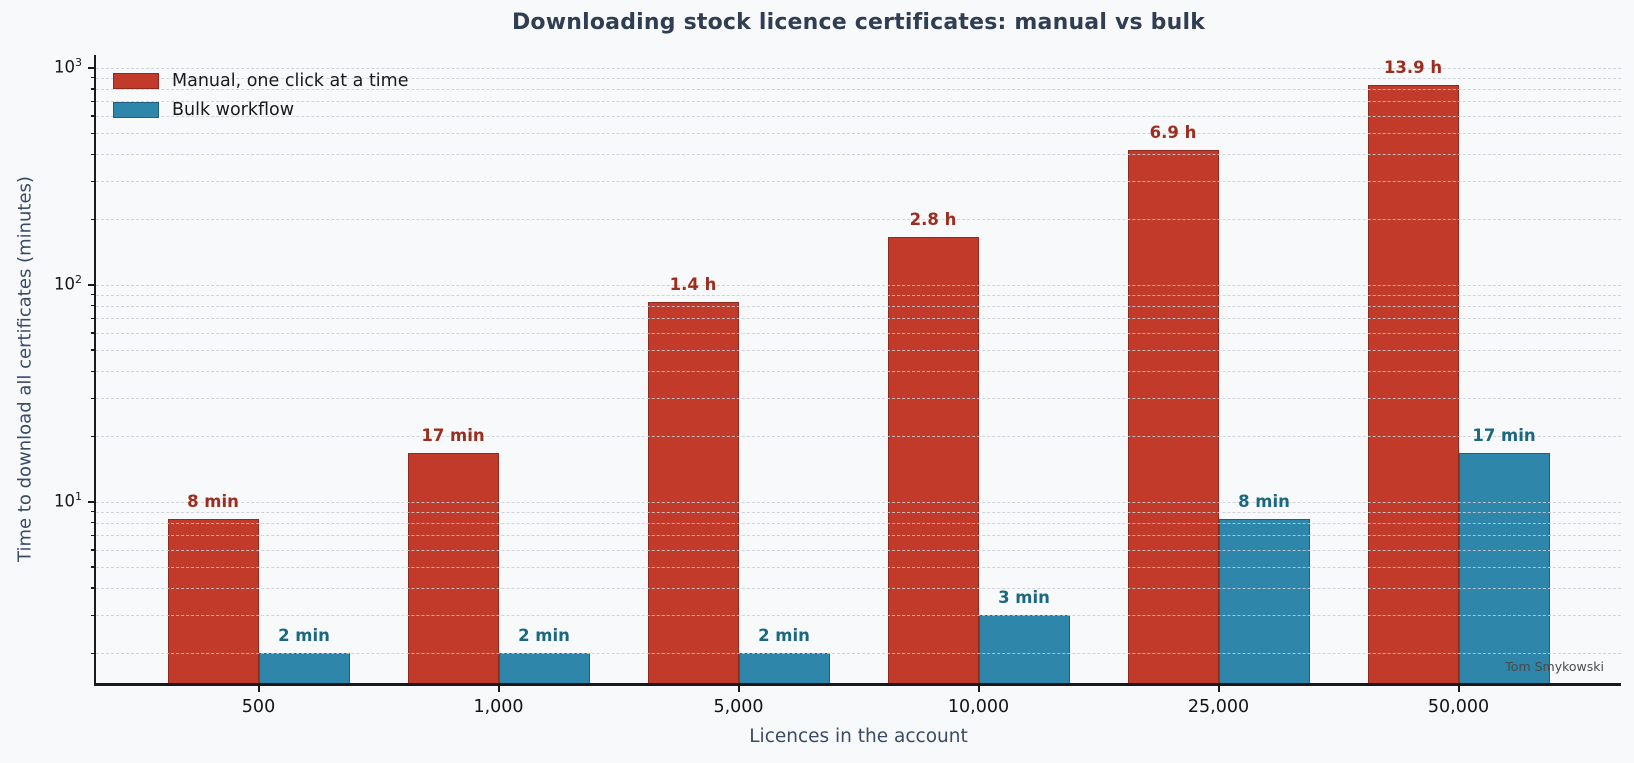  Describe the element at coordinates (1554, 666) in the screenshot. I see `watermark: Tom Smykowski` at that location.